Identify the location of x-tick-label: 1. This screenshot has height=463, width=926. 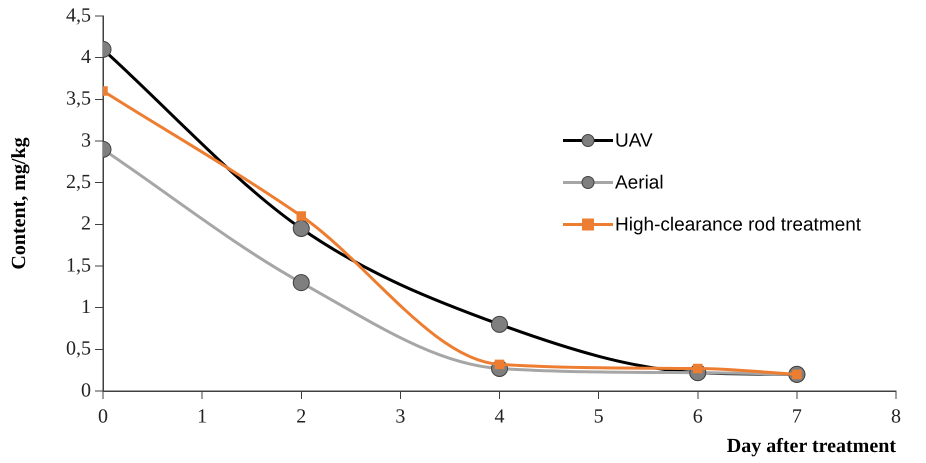
(202, 416).